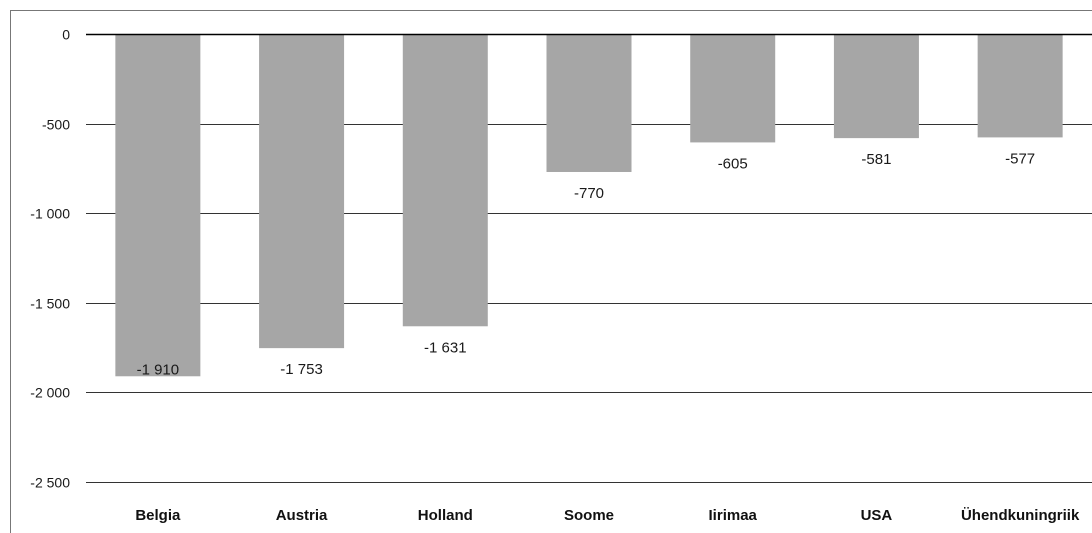  What do you see at coordinates (589, 193) in the screenshot?
I see `data-label: -770` at bounding box center [589, 193].